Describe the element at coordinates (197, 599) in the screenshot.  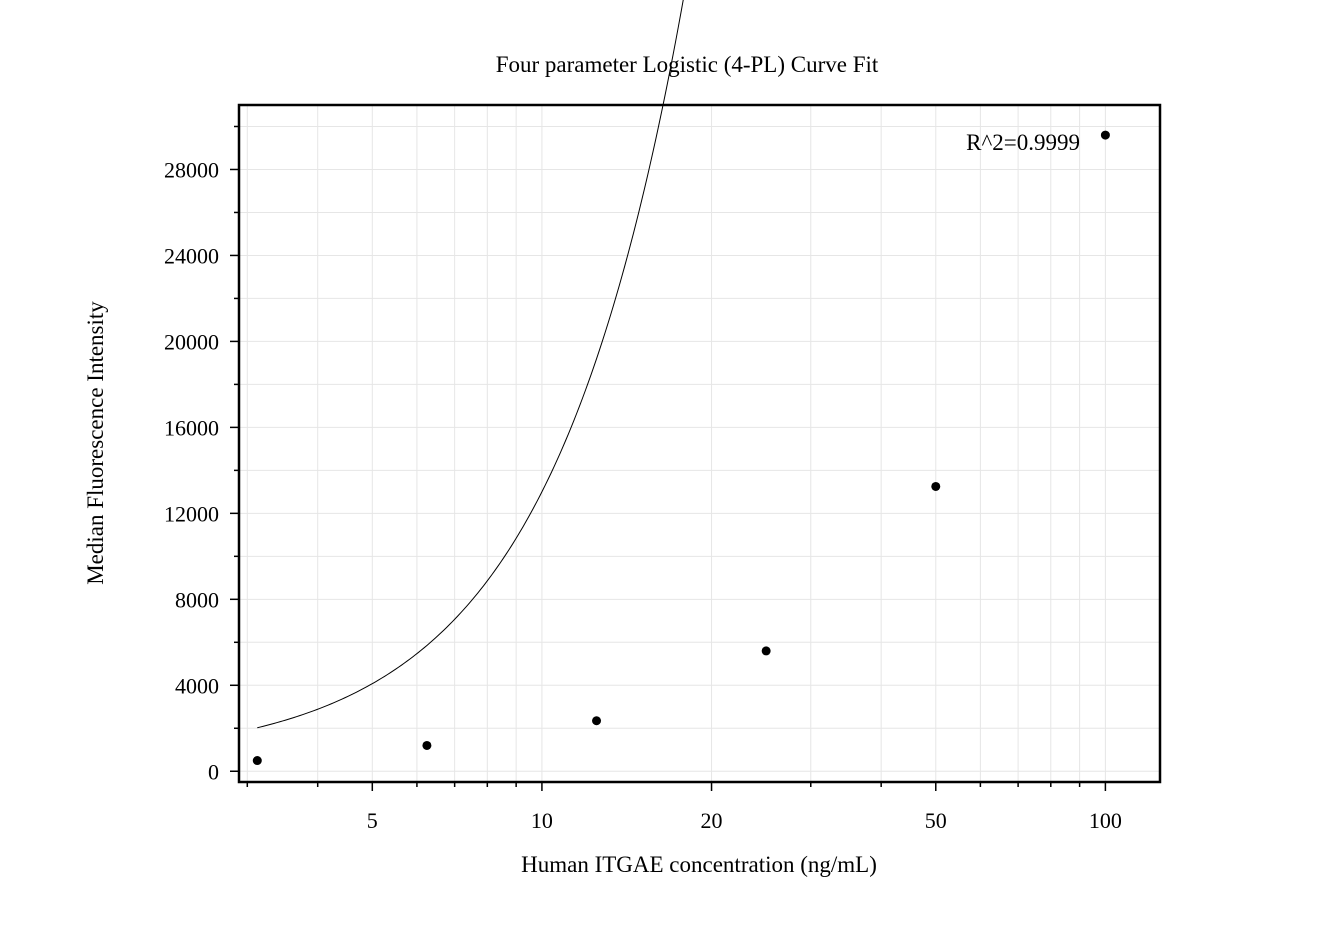
I see `y-tick-label: 8000` at that location.